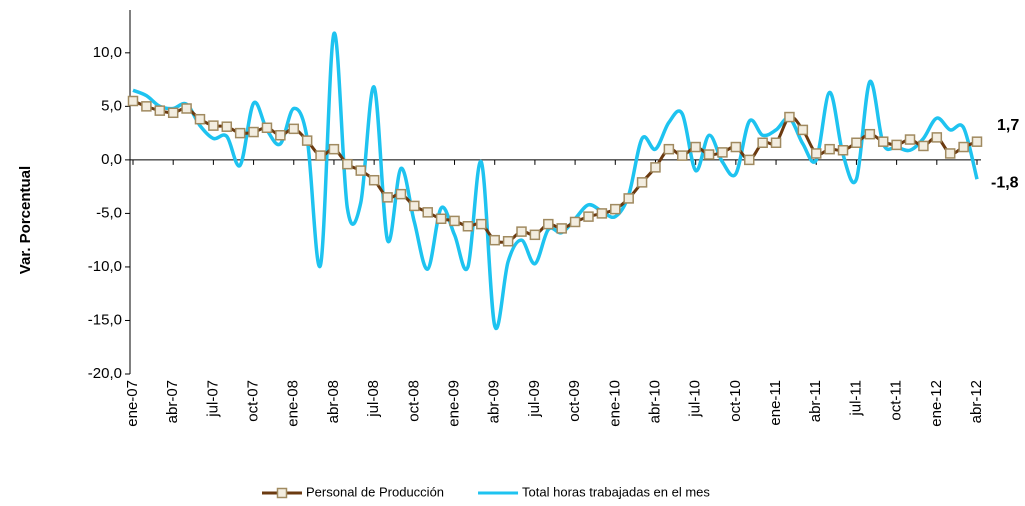 This screenshot has width=1025, height=506. What do you see at coordinates (293, 403) in the screenshot?
I see `x-tick-label: ene-08` at bounding box center [293, 403].